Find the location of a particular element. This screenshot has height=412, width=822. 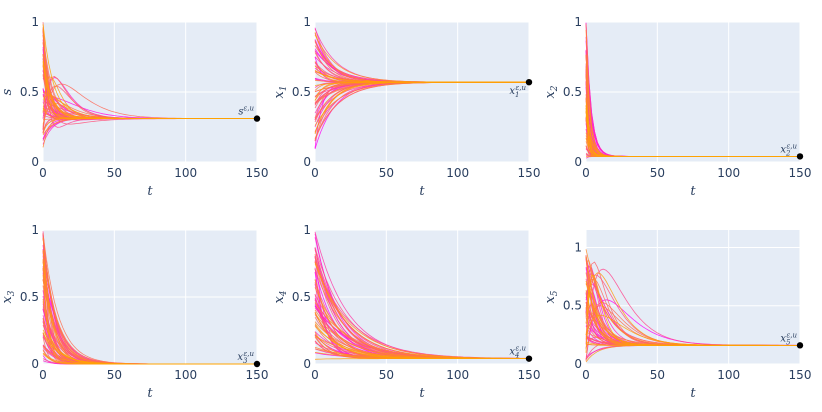

y-axis-label: x3 is located at coordinates (8, 296).